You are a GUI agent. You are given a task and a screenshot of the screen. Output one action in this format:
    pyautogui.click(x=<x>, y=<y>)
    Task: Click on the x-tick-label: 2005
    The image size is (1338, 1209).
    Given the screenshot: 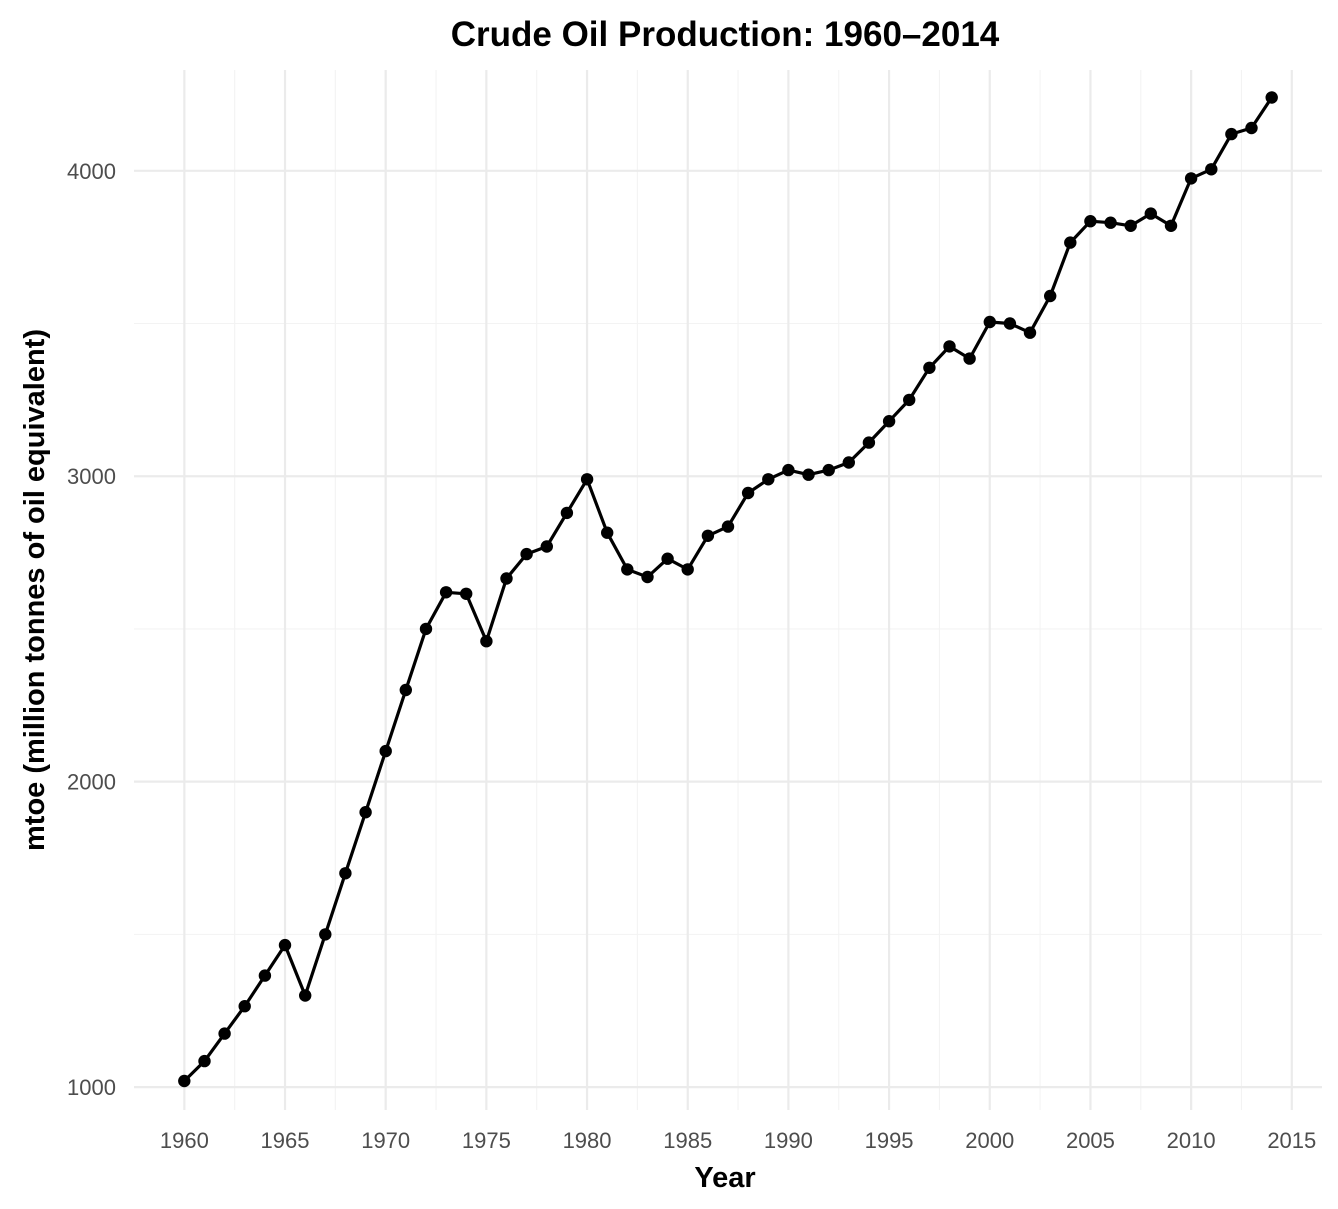 What is the action you would take?
    pyautogui.click(x=1090, y=1140)
    